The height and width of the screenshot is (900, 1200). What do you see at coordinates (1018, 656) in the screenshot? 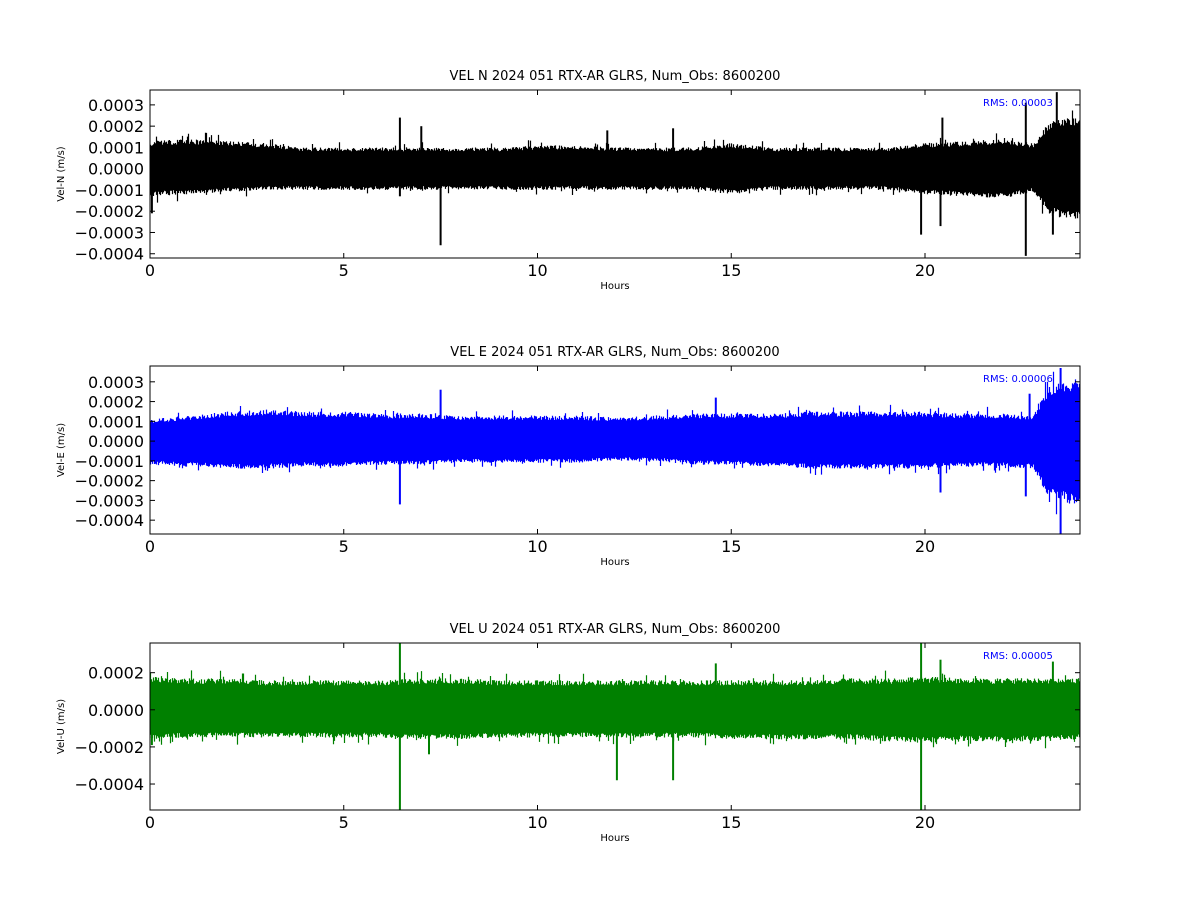
I see `rms-annotation: RMS: 0.00005` at bounding box center [1018, 656].